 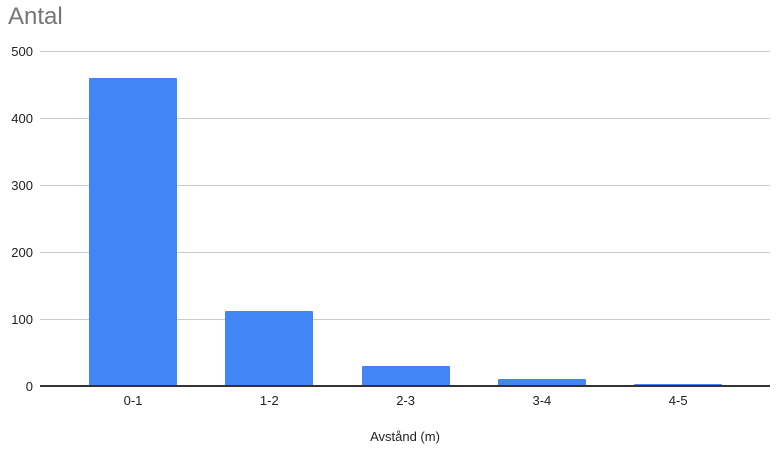 What do you see at coordinates (405, 436) in the screenshot?
I see `x-axis-title: Avstånd (m)` at bounding box center [405, 436].